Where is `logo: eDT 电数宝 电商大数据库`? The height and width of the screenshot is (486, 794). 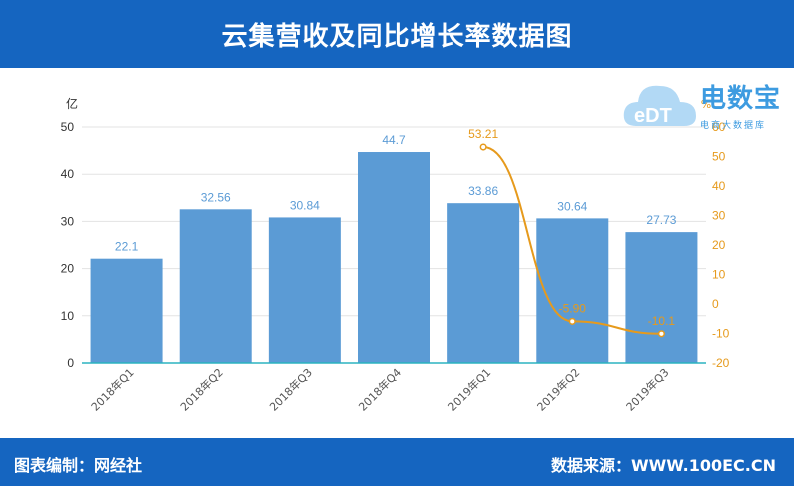
logo: eDT 电数宝 电商大数据库 is located at coordinates (707, 104).